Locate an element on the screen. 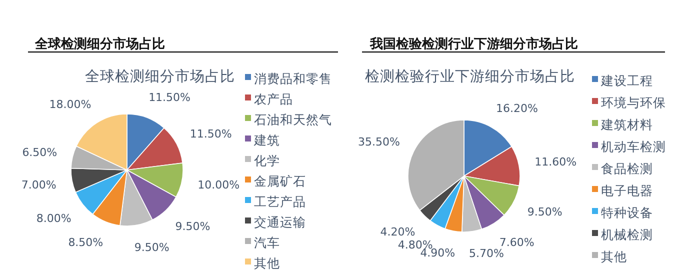 The image size is (690, 274). legend-label: 石油和天然气 is located at coordinates (293, 119).